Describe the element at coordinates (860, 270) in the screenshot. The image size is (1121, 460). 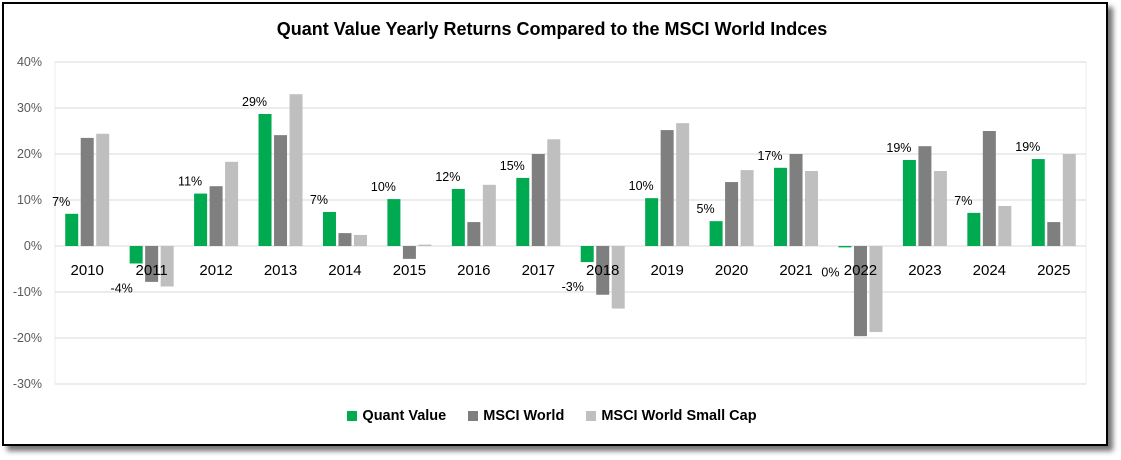
I see `x-tick-label: 2022` at that location.